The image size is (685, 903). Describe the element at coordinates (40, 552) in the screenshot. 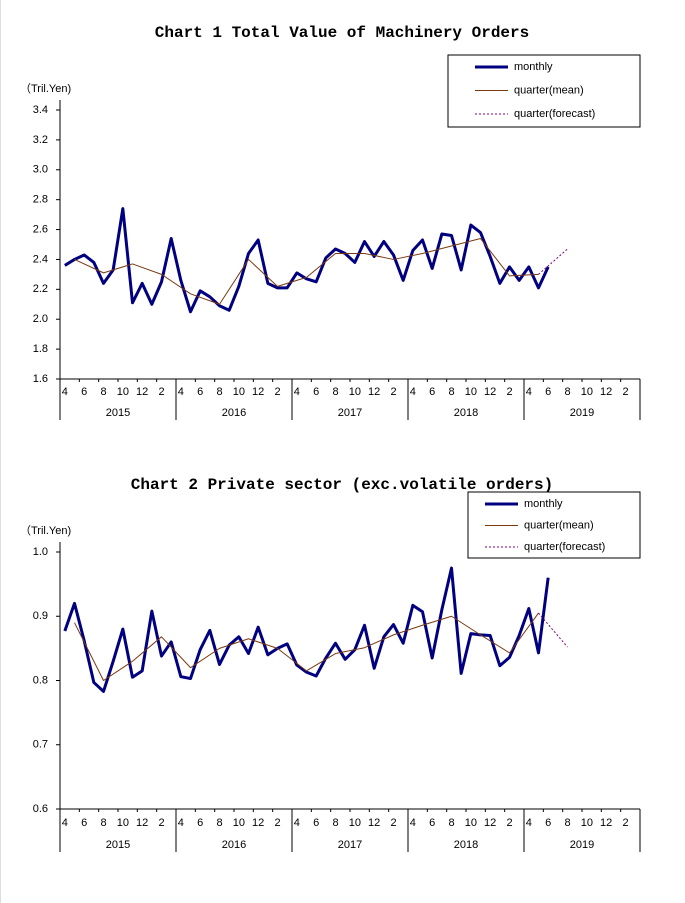

I see `y-tick-label: 1.0` at that location.